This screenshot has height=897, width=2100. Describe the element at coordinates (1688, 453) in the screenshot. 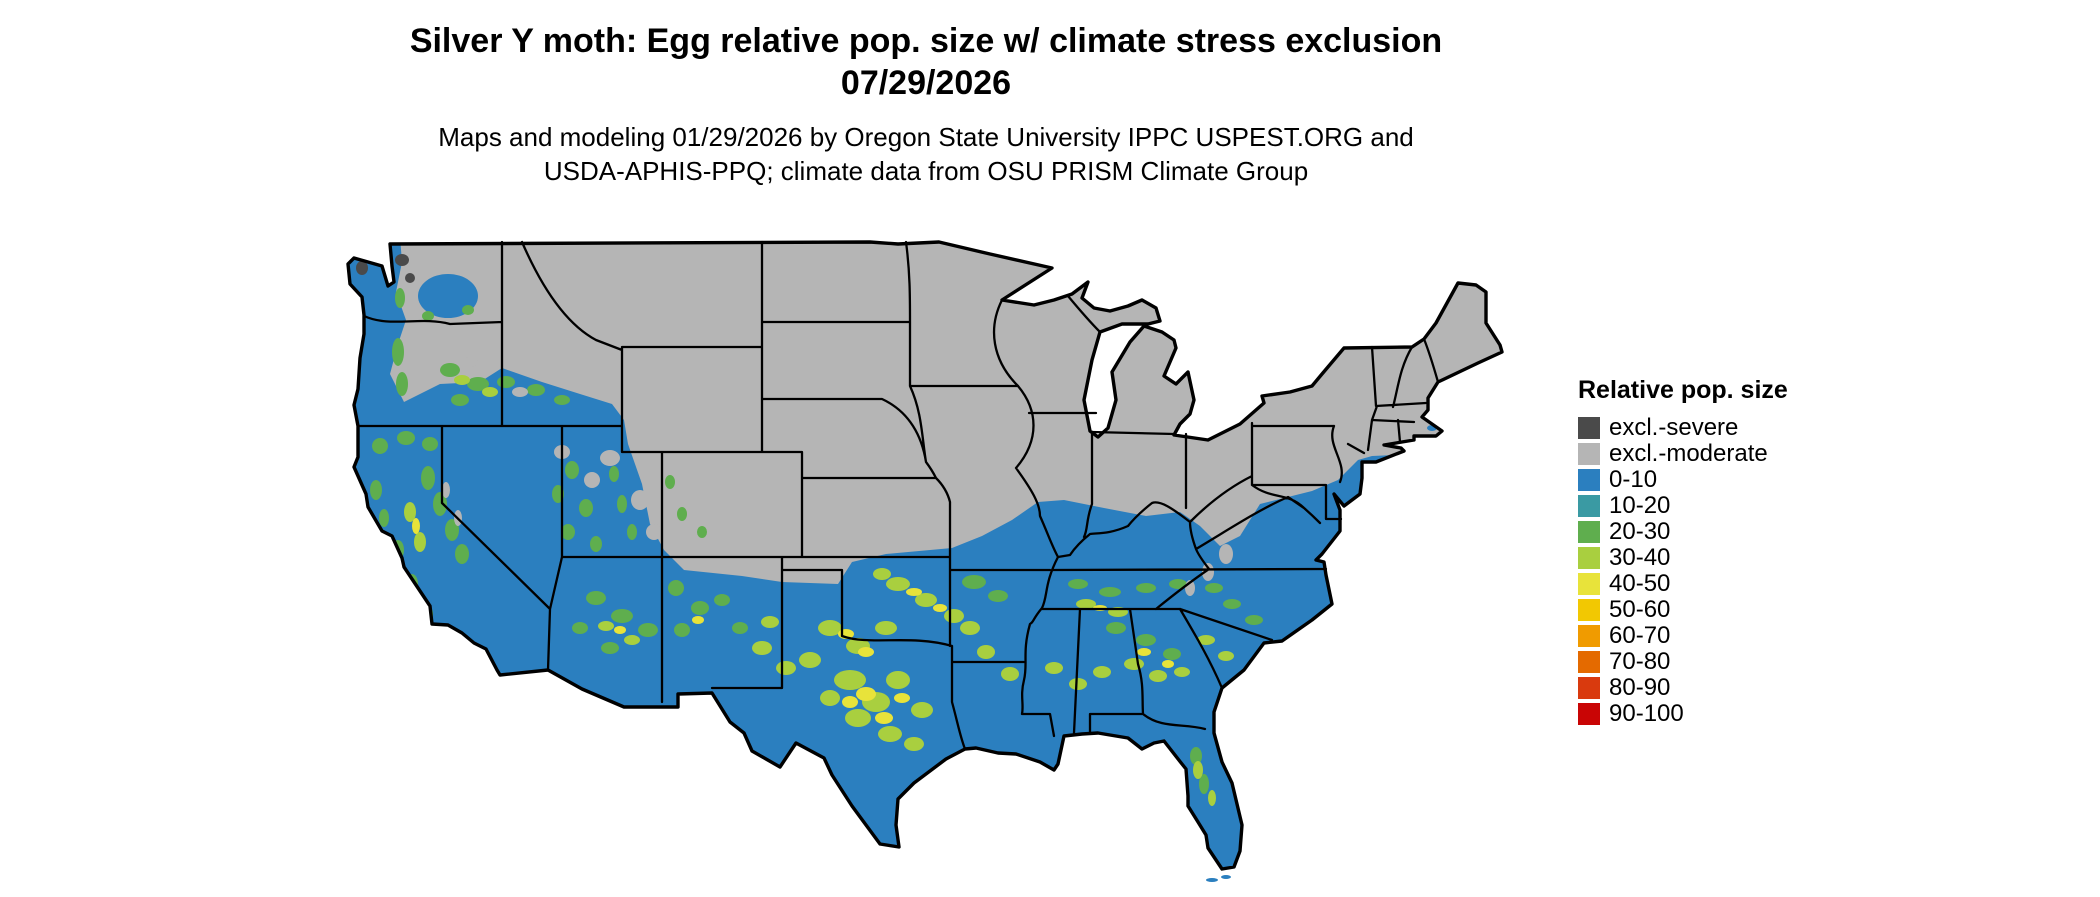

I see `legend-entry-label: excl.-moderate` at that location.